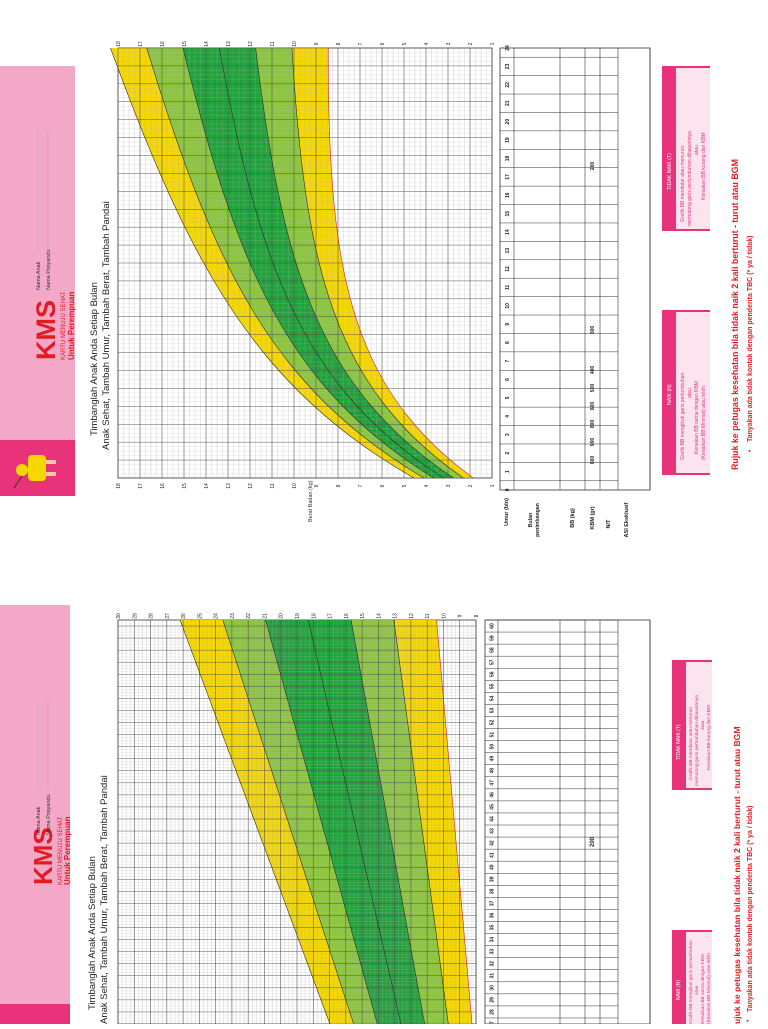 The image size is (768, 1029). I want to click on bottom-weight-label-bottom: 17, so click(141, 486).